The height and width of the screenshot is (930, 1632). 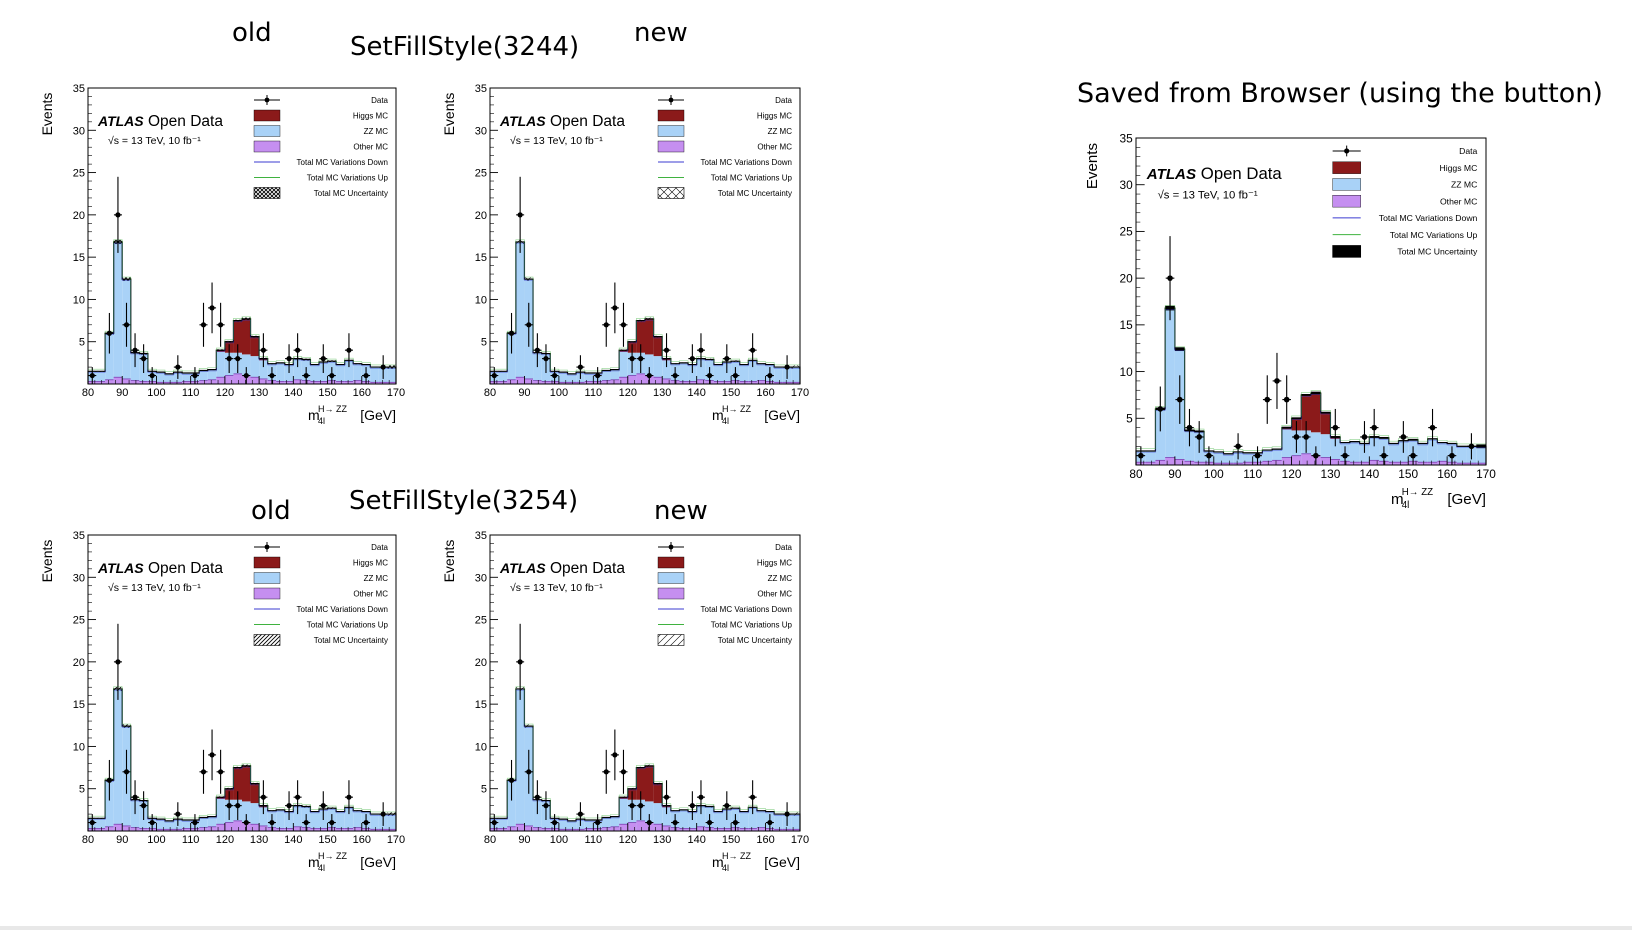 I want to click on legend-data-marker, so click(x=671, y=547).